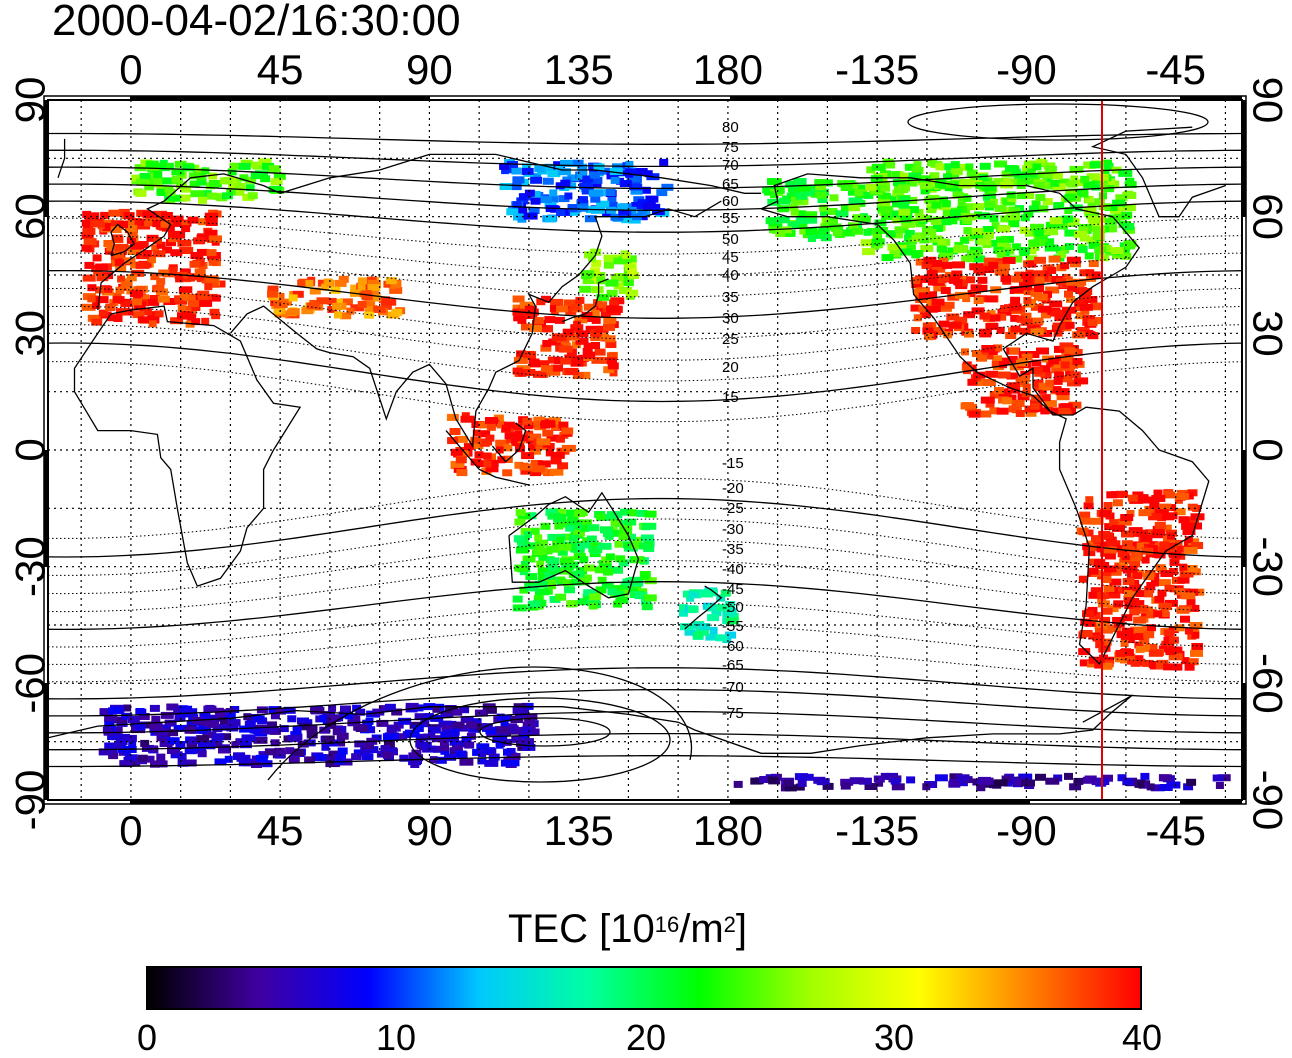  I want to click on map-title: 2000-04-02/16:30:00, so click(256, 22).